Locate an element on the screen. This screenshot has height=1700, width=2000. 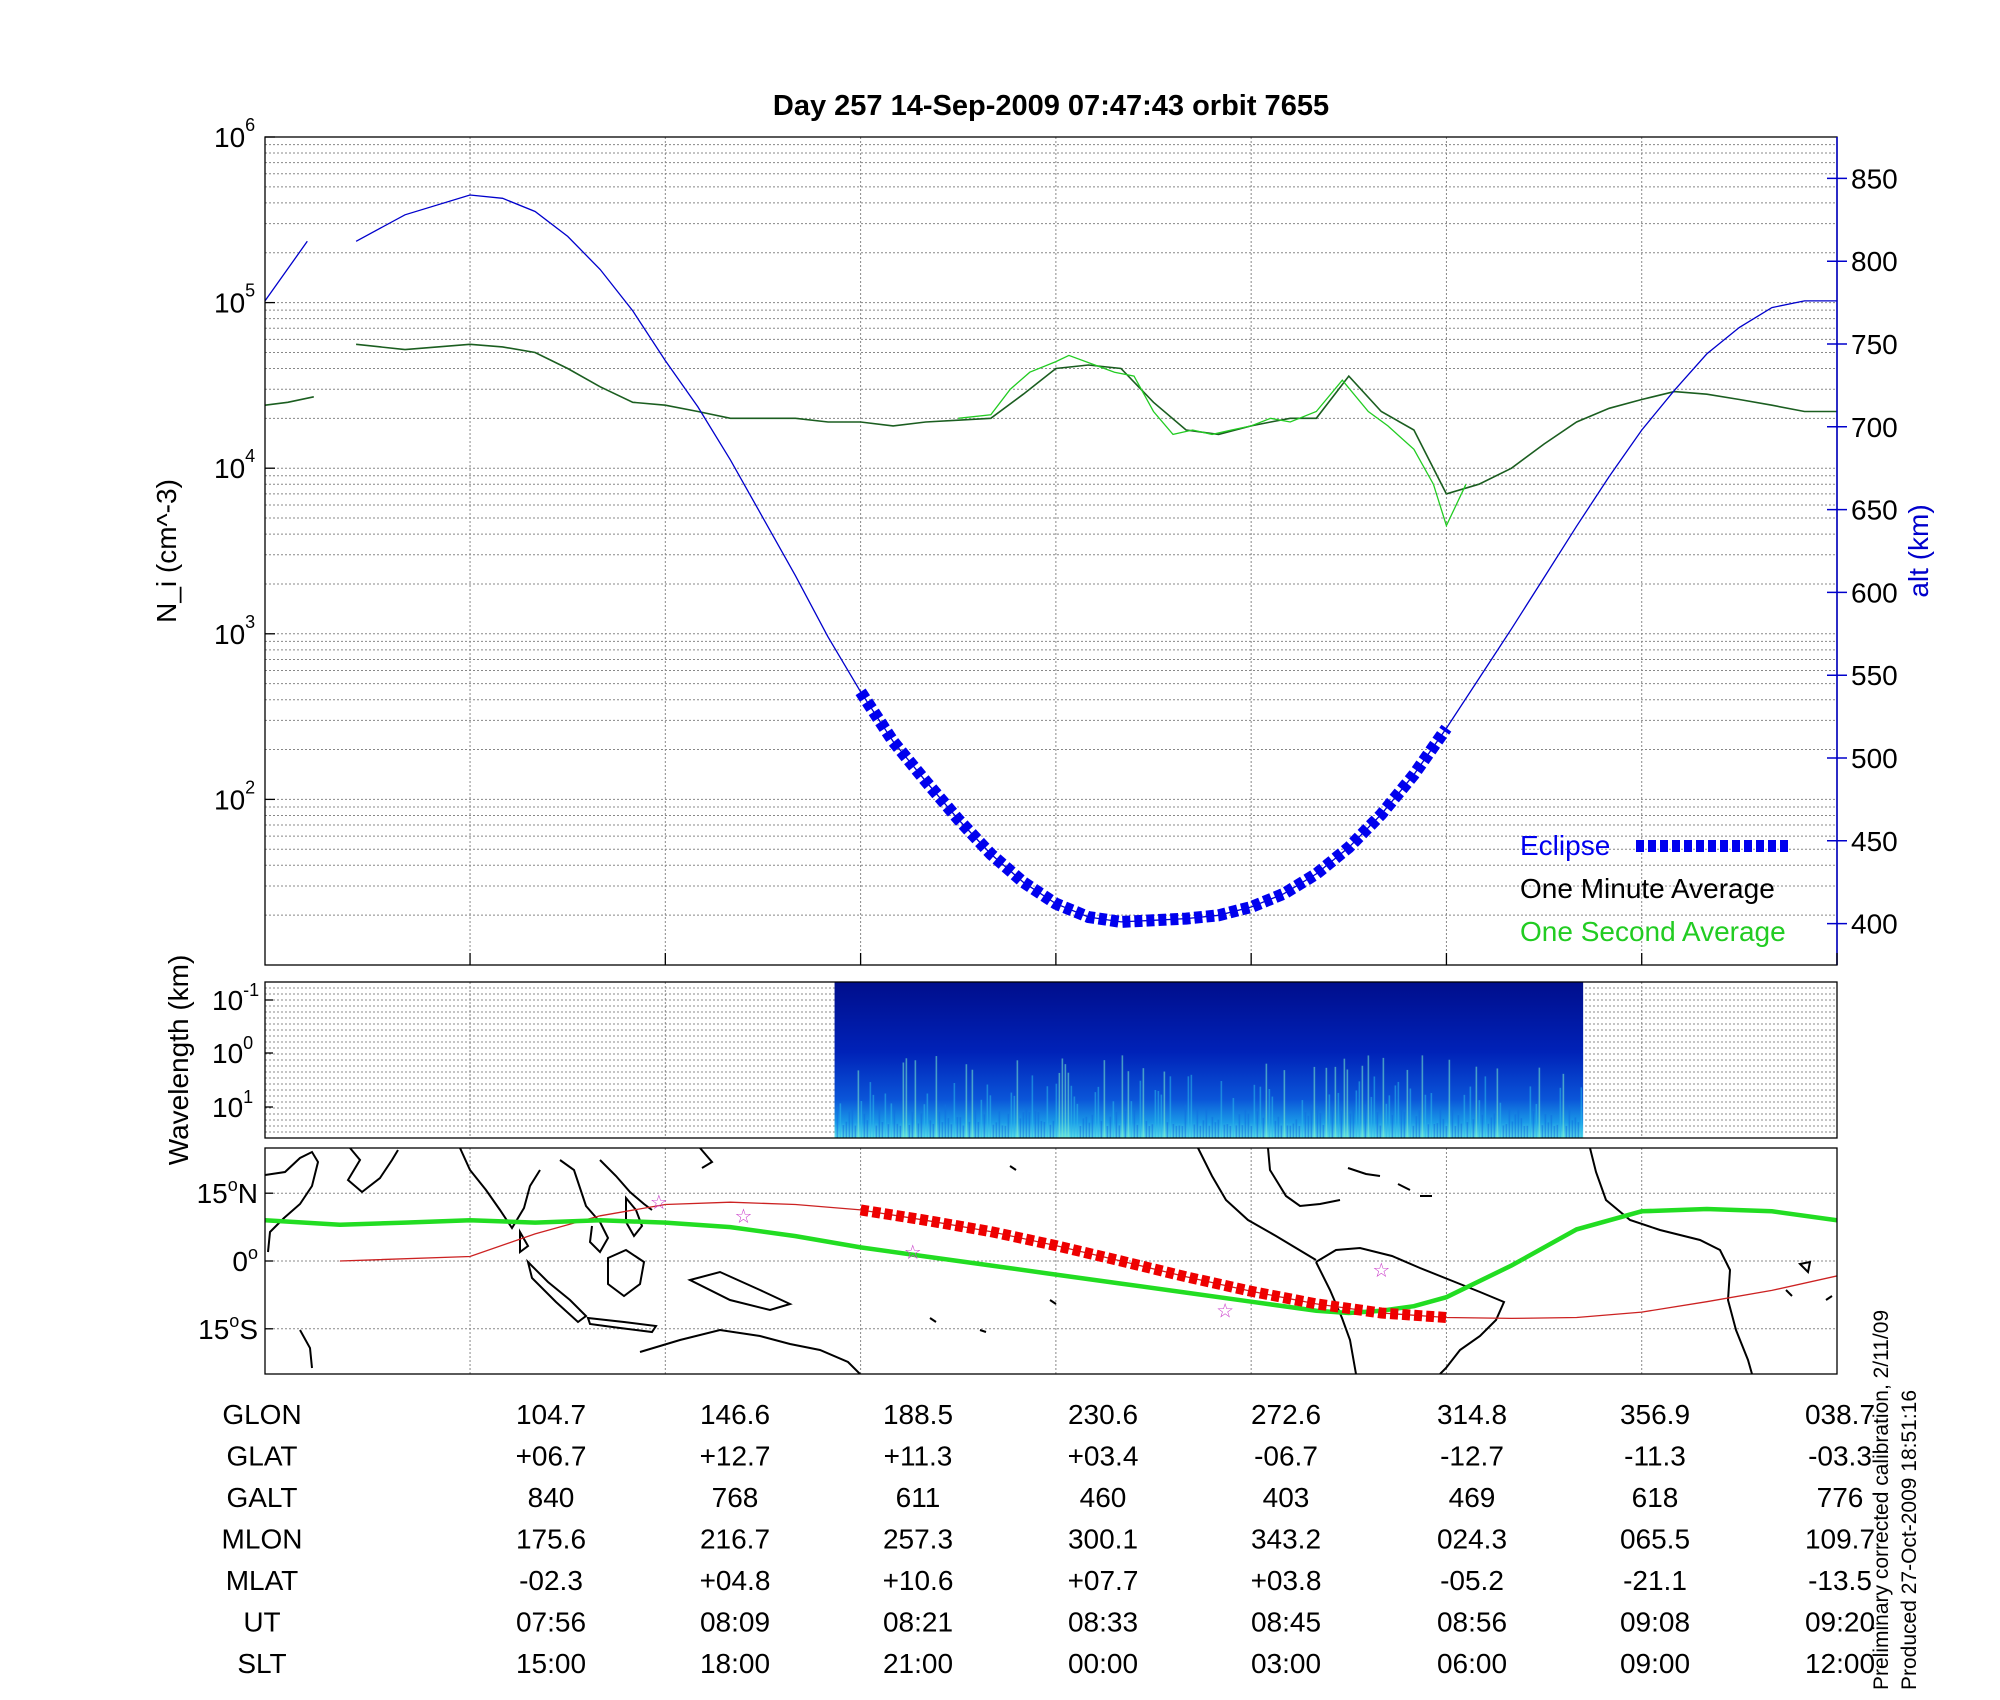
table-cell: 188.5 is located at coordinates (918, 1414).